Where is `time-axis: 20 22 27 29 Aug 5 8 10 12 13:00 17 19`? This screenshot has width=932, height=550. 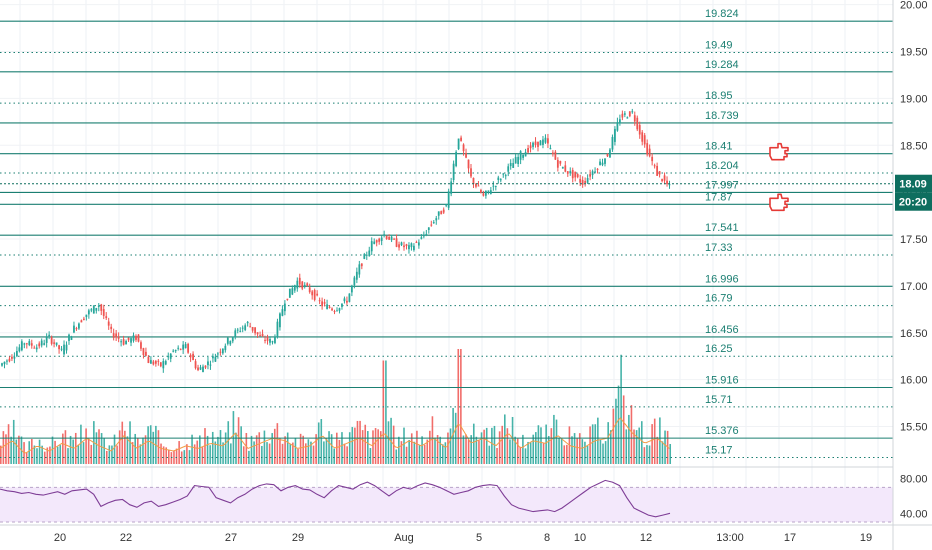 time-axis: 20 22 27 29 Aug 5 8 10 12 13:00 17 19 is located at coordinates (466, 534).